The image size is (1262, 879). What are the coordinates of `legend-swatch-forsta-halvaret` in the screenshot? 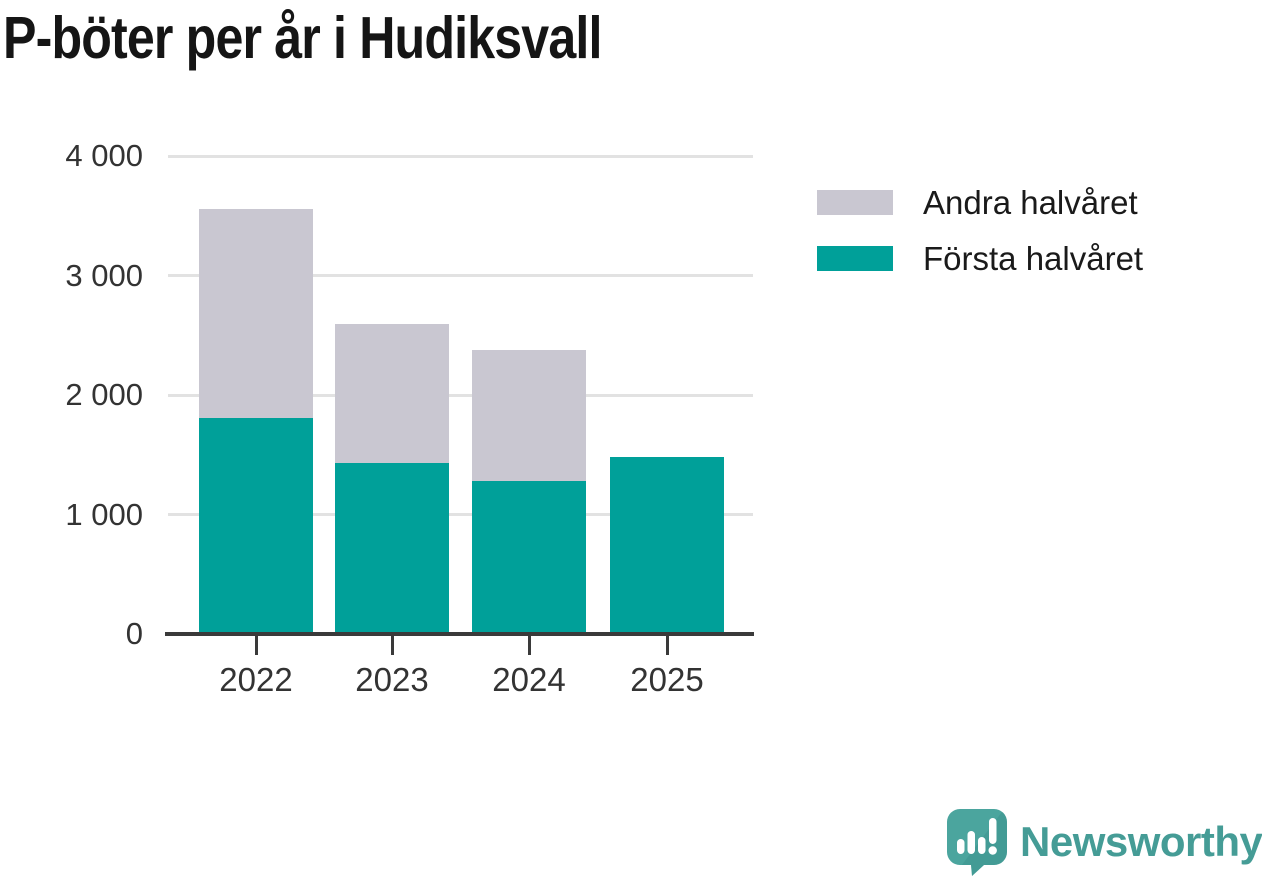 It's located at (855, 258).